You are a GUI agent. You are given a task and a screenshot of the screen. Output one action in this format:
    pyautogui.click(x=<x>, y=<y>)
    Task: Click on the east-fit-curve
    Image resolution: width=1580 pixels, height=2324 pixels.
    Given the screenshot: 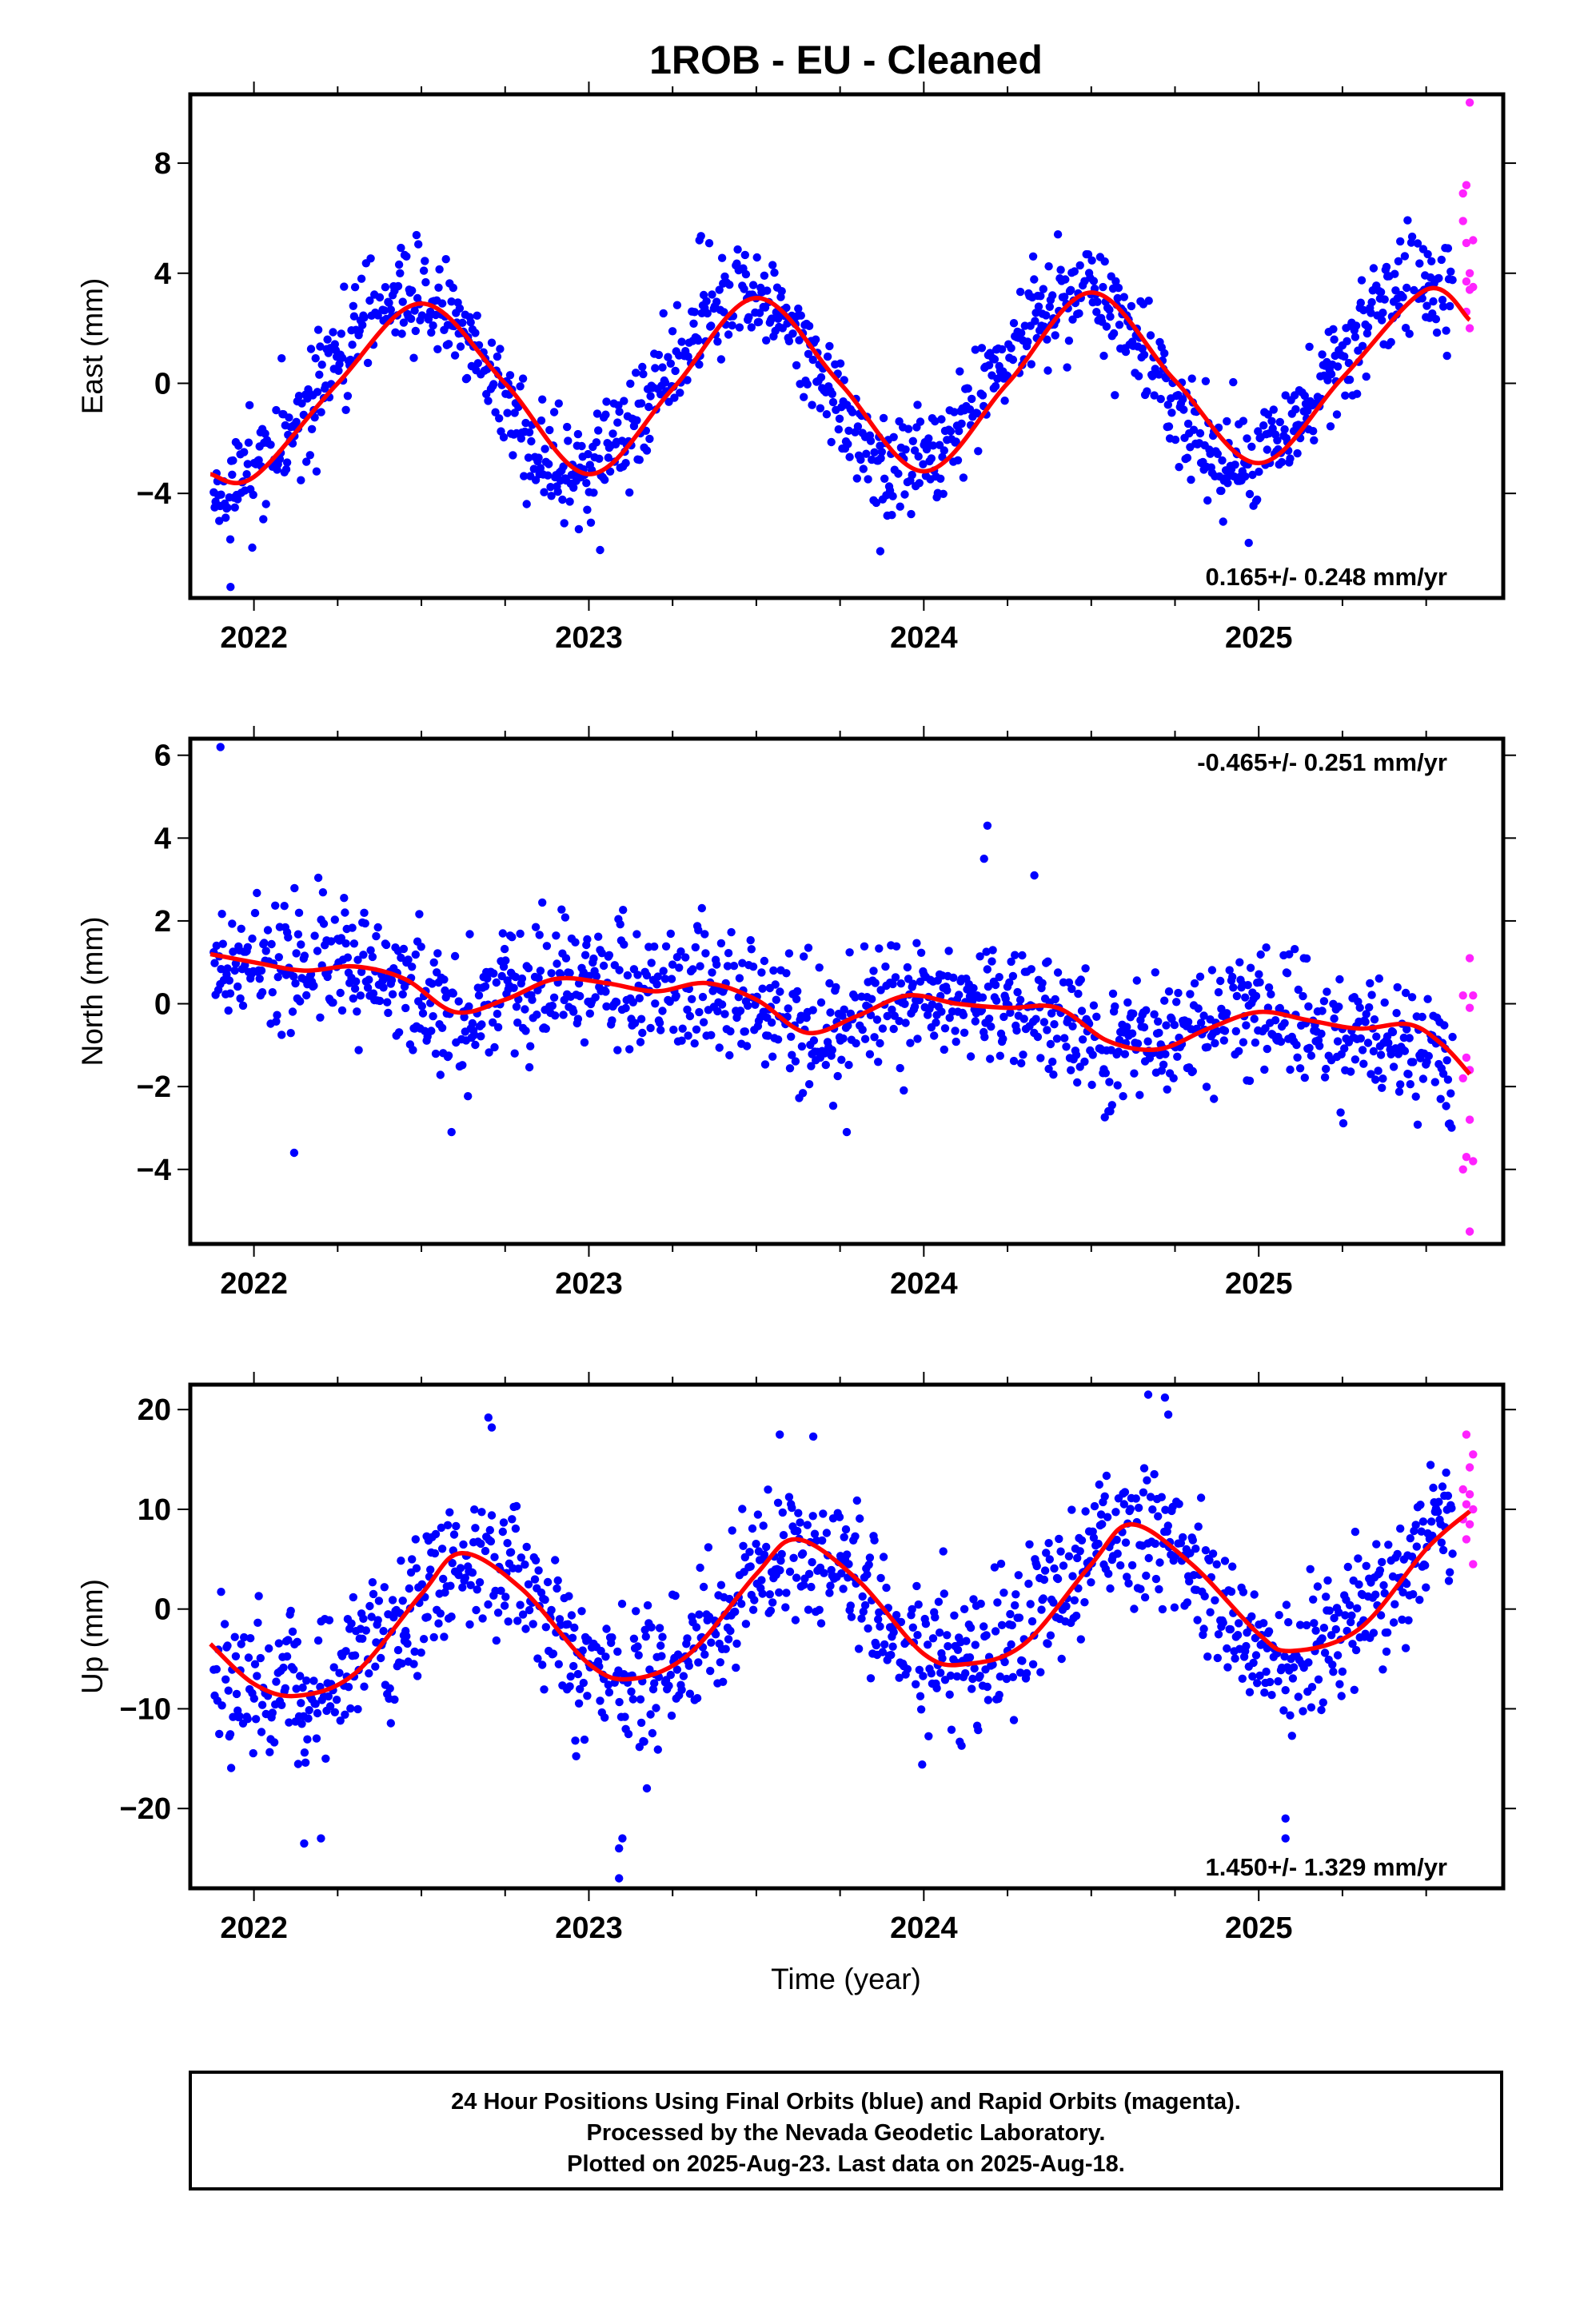 What is the action you would take?
    pyautogui.click(x=840, y=385)
    